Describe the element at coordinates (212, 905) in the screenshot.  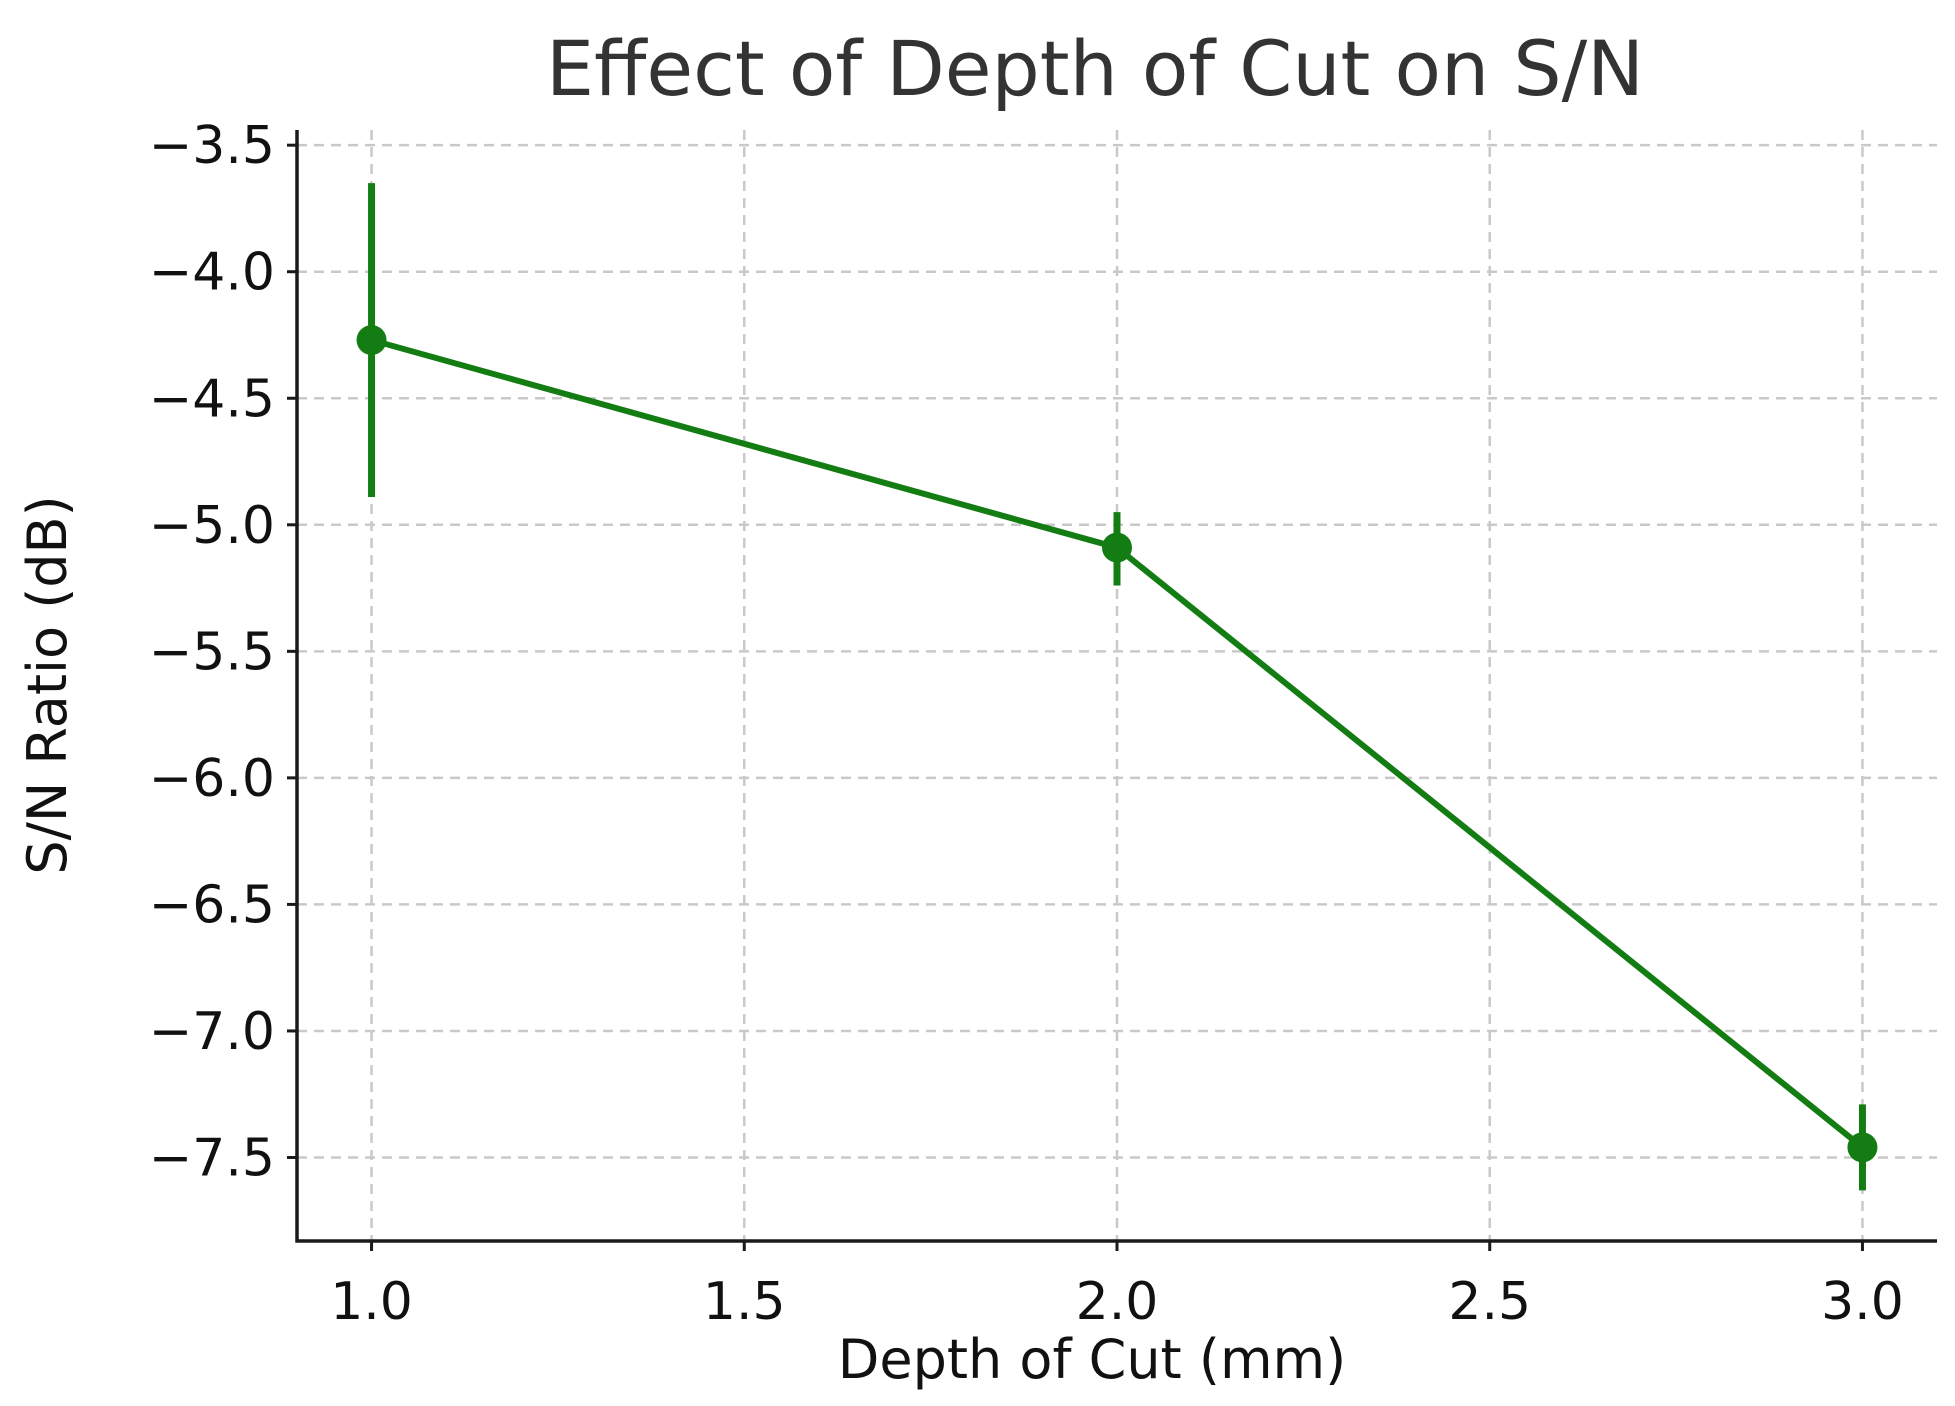
I see `y-tick-label: −6.5` at that location.